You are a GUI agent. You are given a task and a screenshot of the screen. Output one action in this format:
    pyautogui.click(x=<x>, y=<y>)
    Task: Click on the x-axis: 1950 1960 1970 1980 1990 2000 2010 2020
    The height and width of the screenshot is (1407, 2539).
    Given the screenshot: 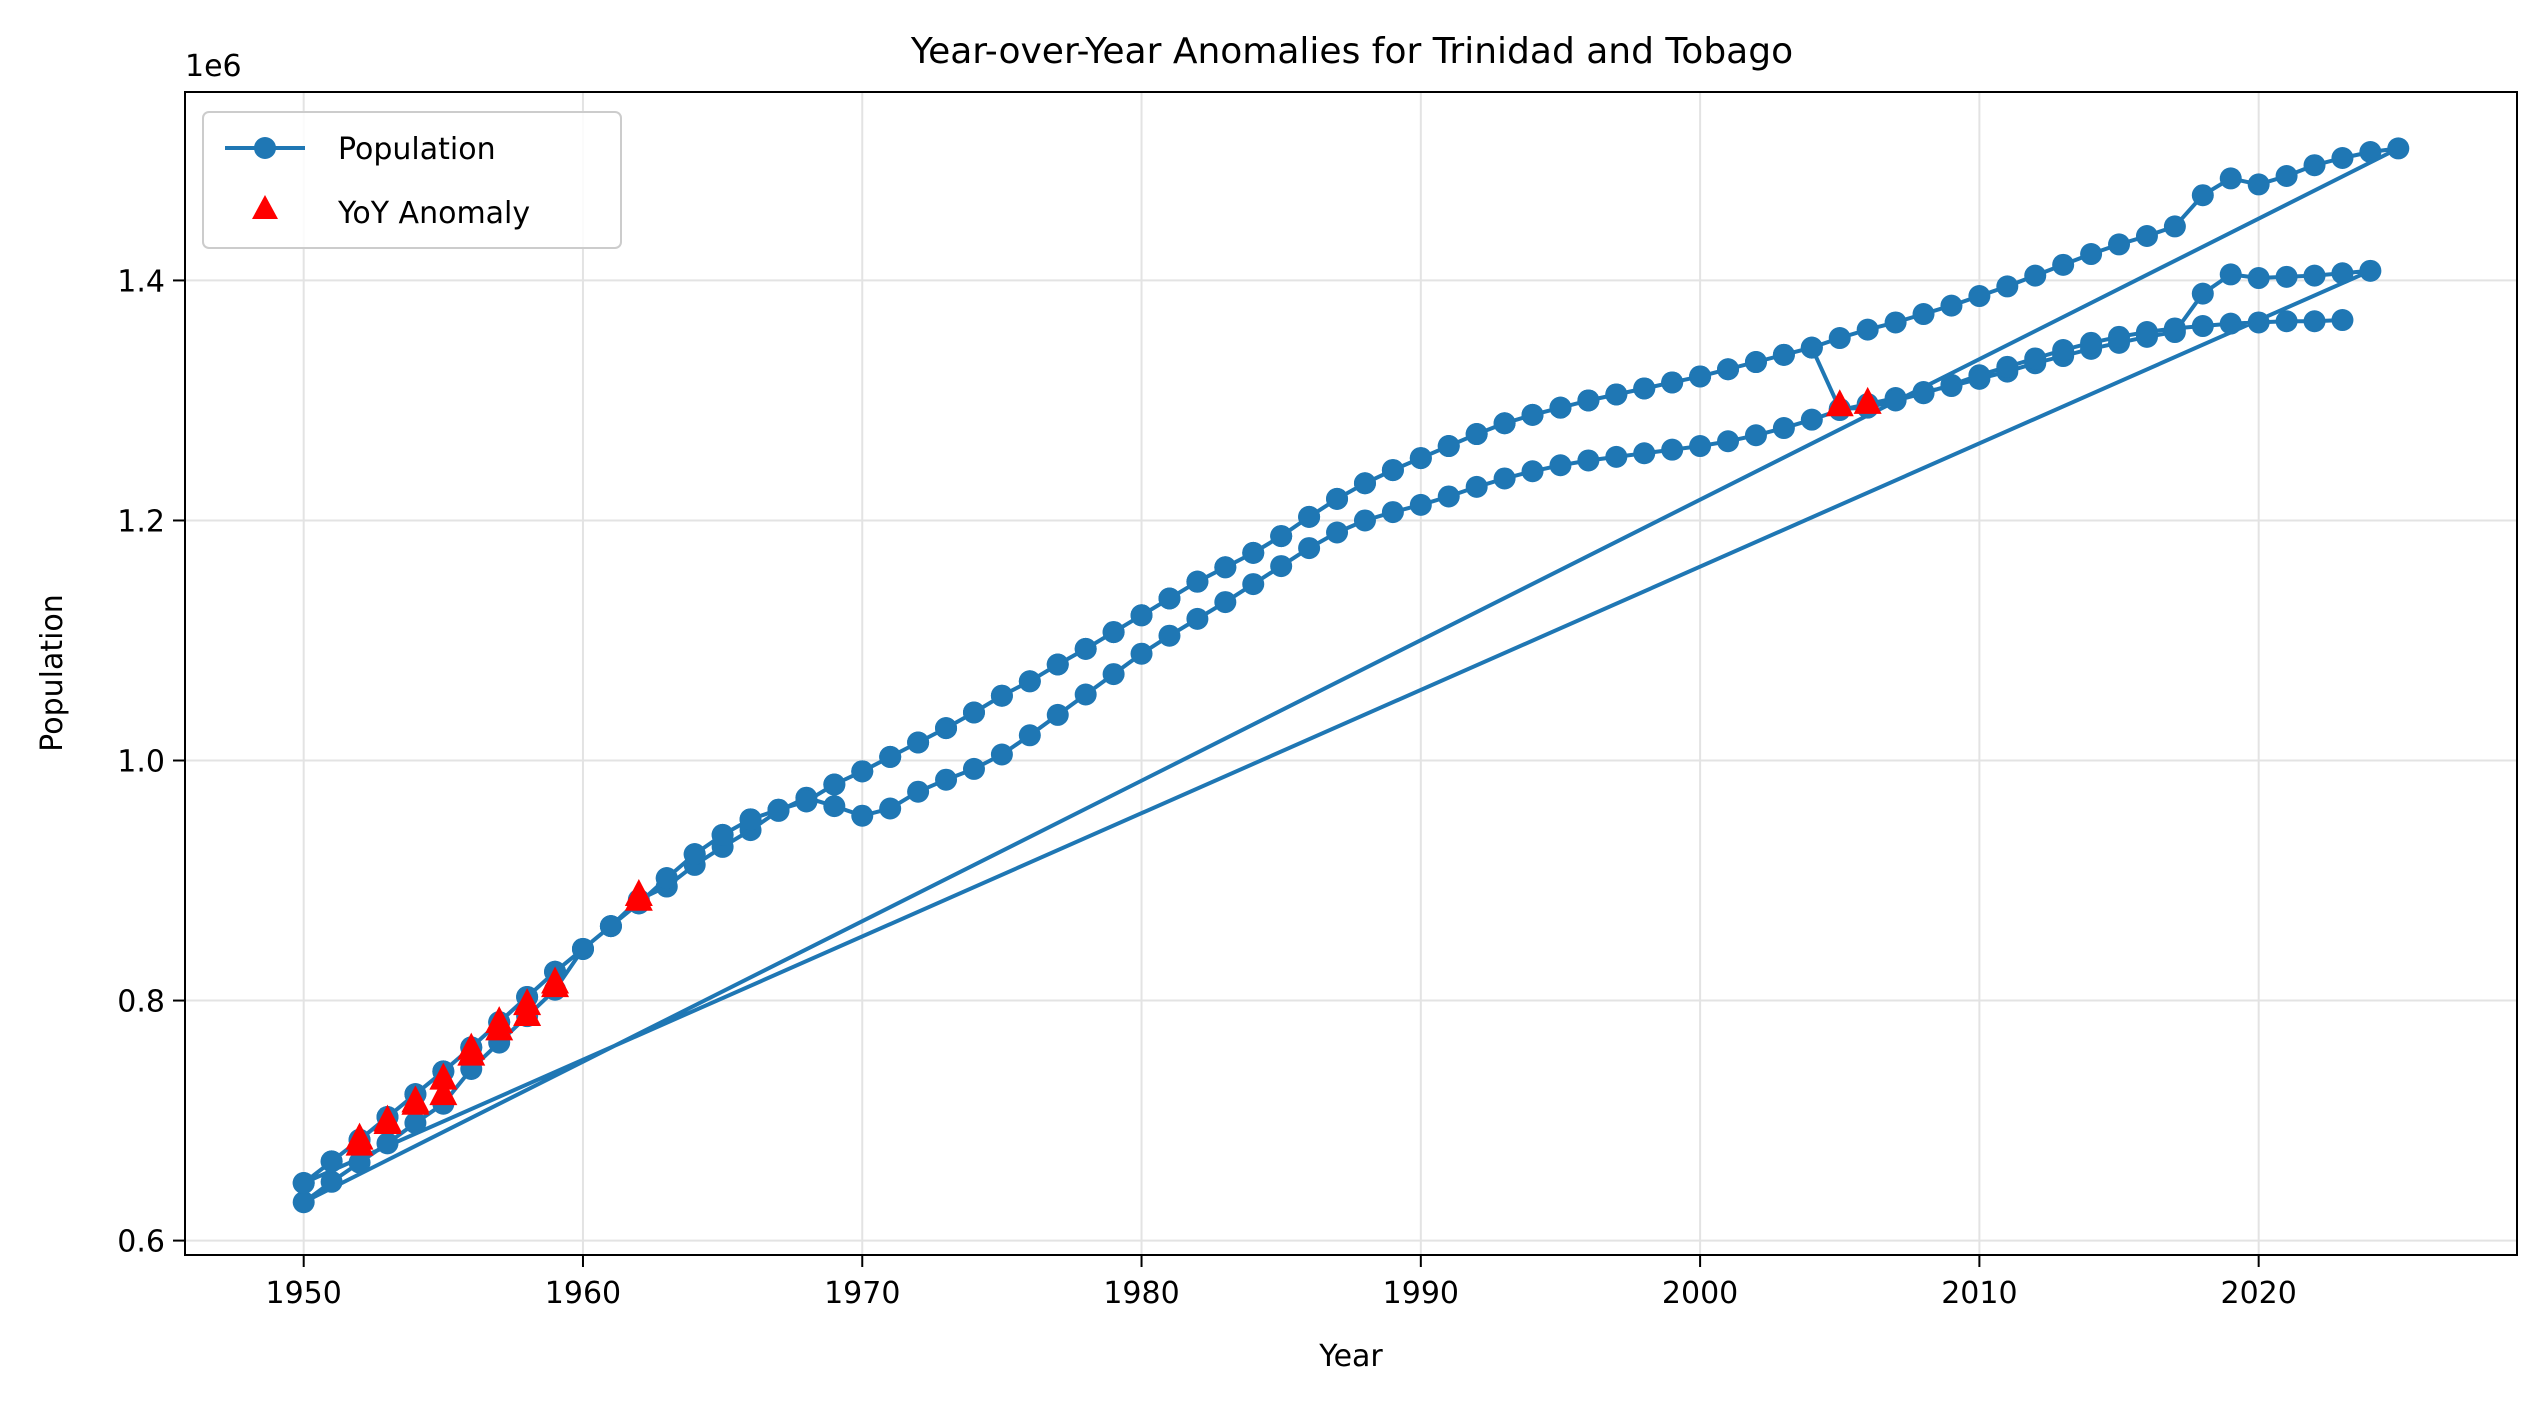 What is the action you would take?
    pyautogui.click(x=1281, y=1283)
    